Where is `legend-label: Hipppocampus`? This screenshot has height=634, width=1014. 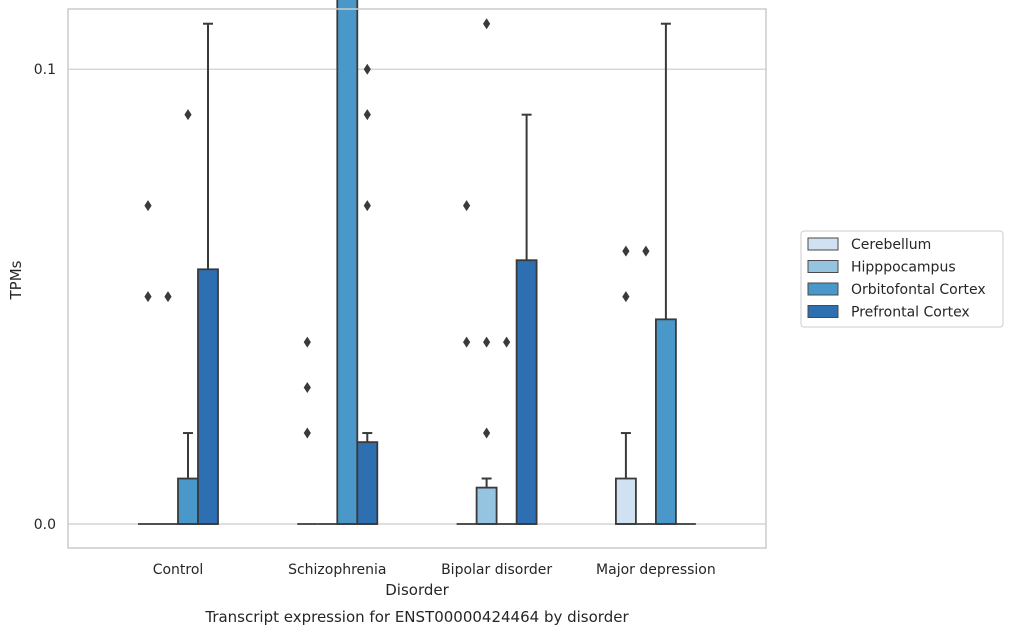 legend-label: Hipppocampus is located at coordinates (903, 268).